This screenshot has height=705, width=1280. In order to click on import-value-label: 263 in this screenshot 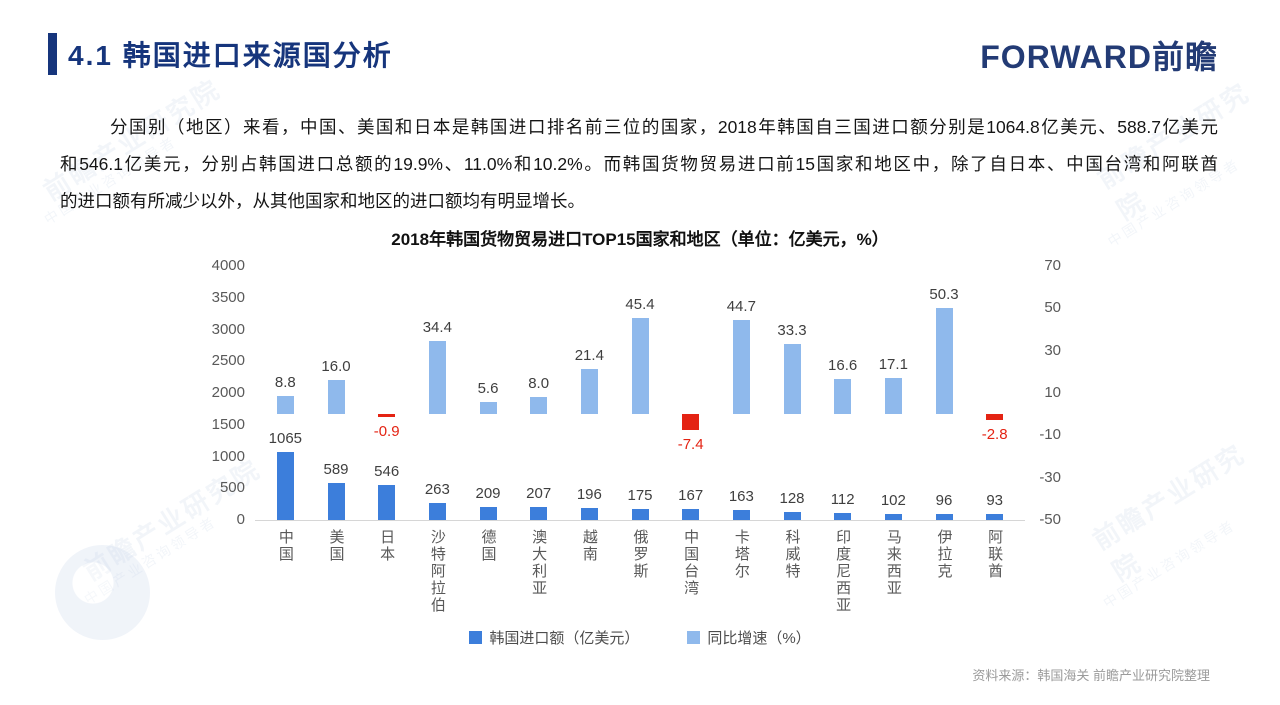, I will do `click(437, 490)`.